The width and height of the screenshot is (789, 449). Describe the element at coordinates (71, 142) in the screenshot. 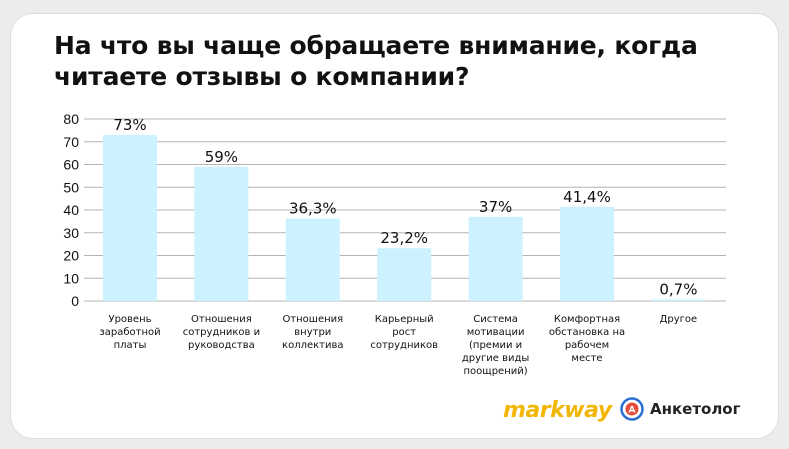

I see `y-tick-label: 70` at that location.